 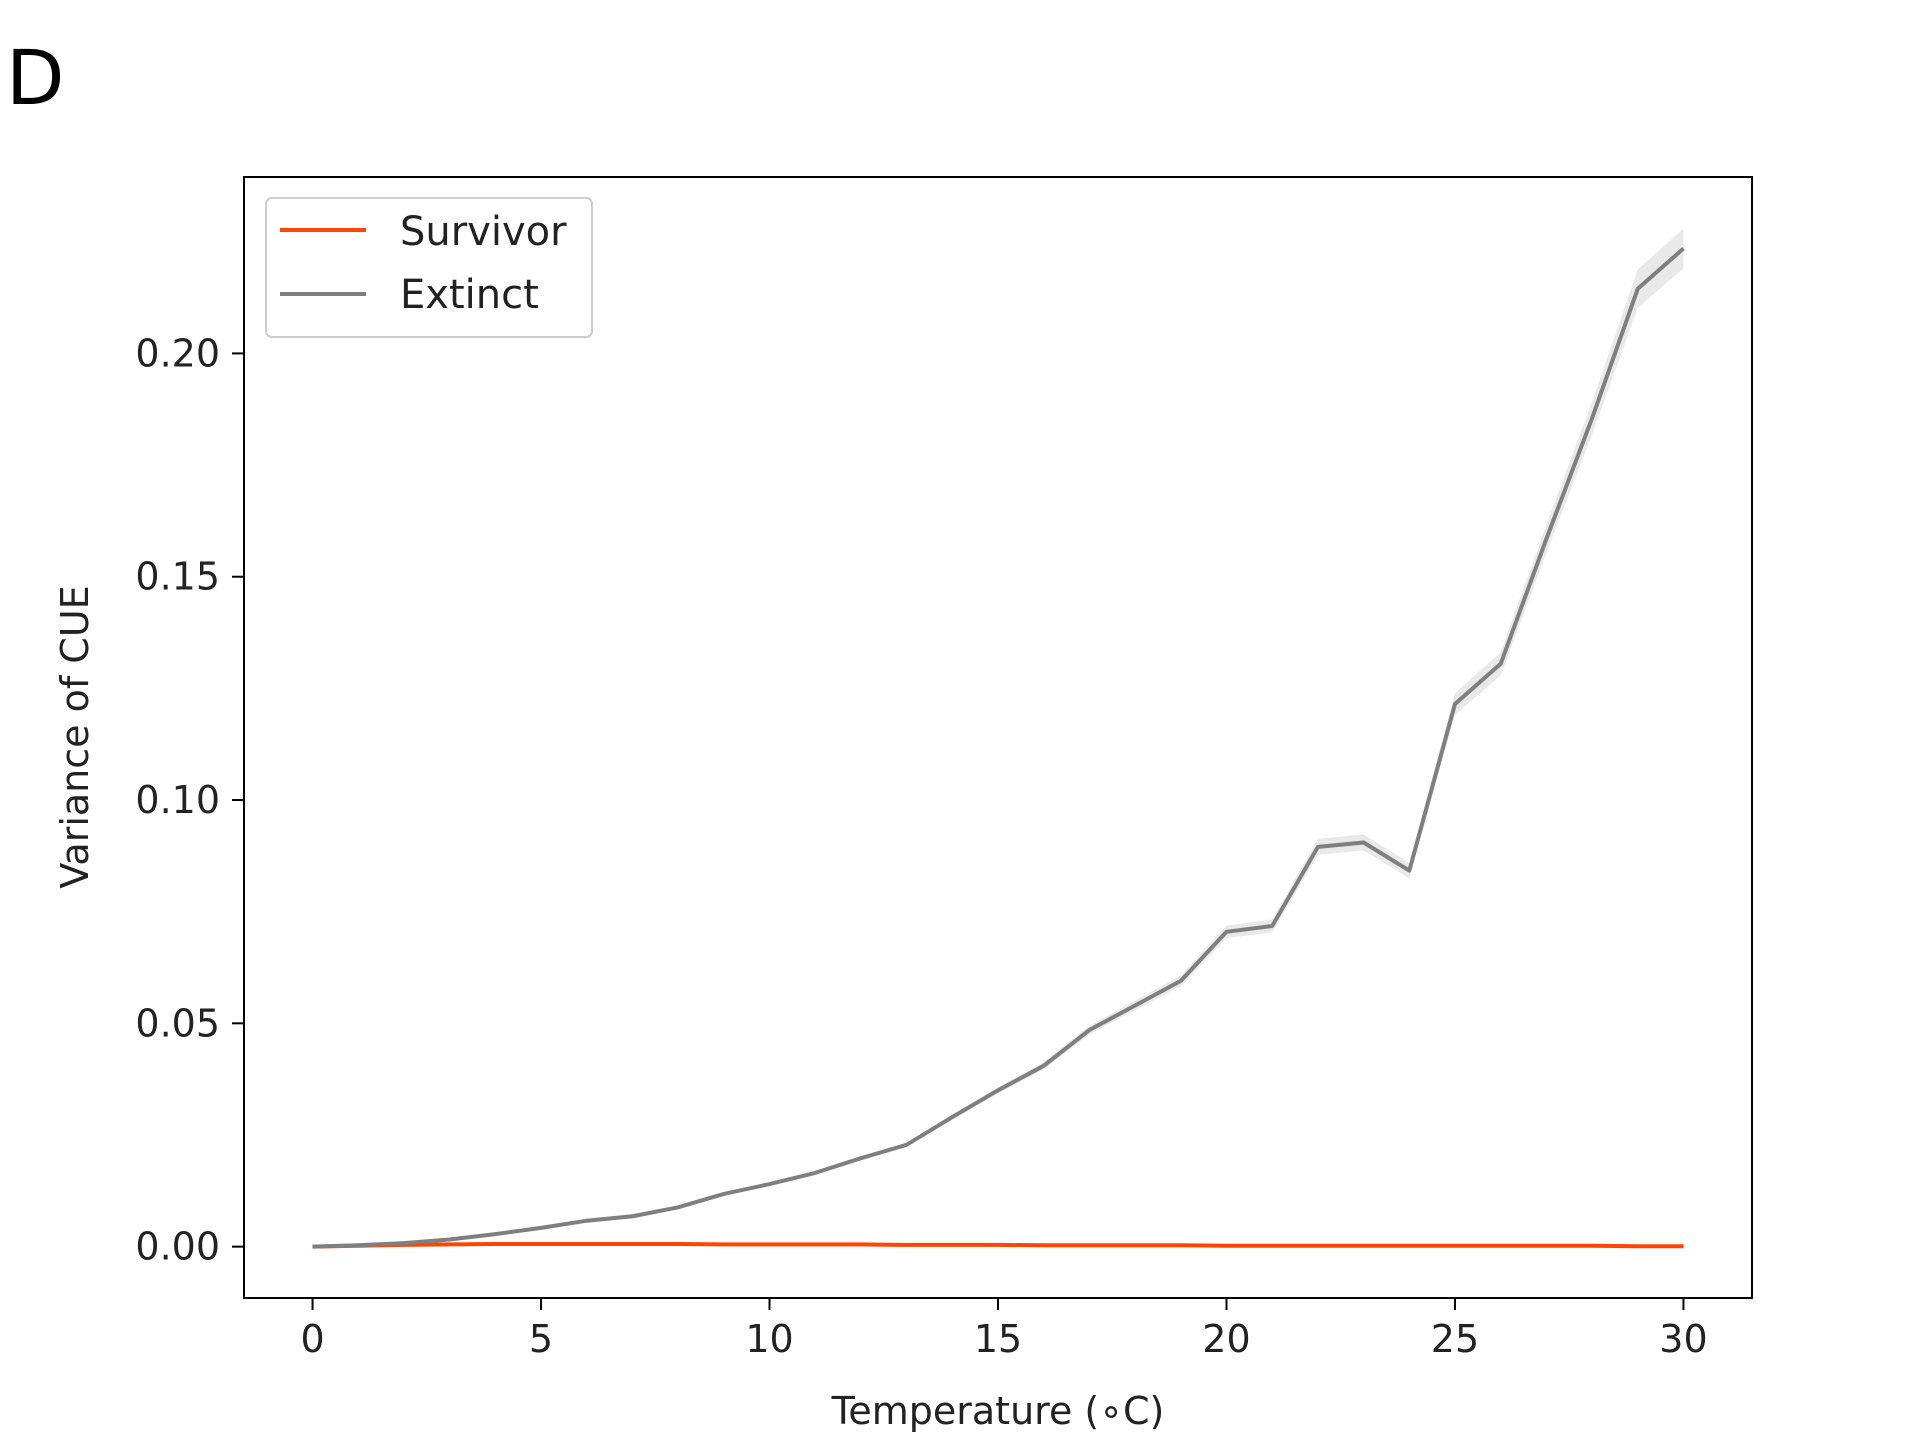 What do you see at coordinates (541, 1339) in the screenshot?
I see `x-tick-label: 5` at bounding box center [541, 1339].